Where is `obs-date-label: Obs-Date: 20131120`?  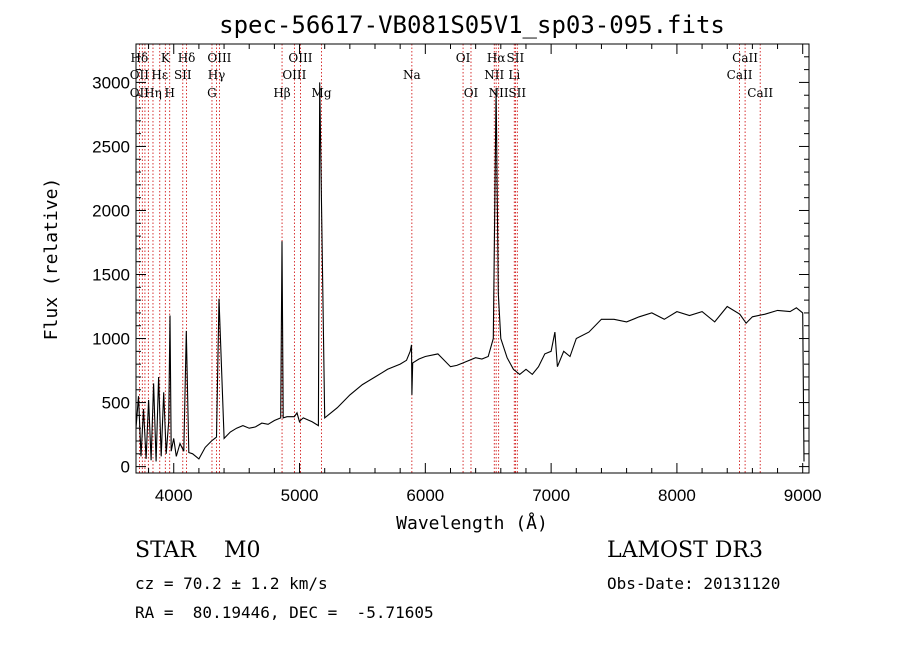
obs-date-label: Obs-Date: 20131120 is located at coordinates (694, 583).